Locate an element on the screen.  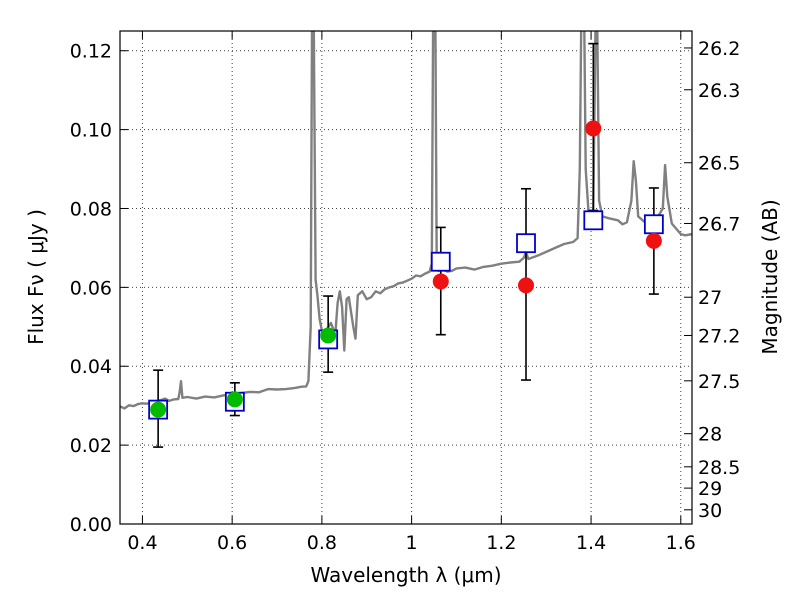
x-tick-label-1: 0.6 is located at coordinates (232, 543).